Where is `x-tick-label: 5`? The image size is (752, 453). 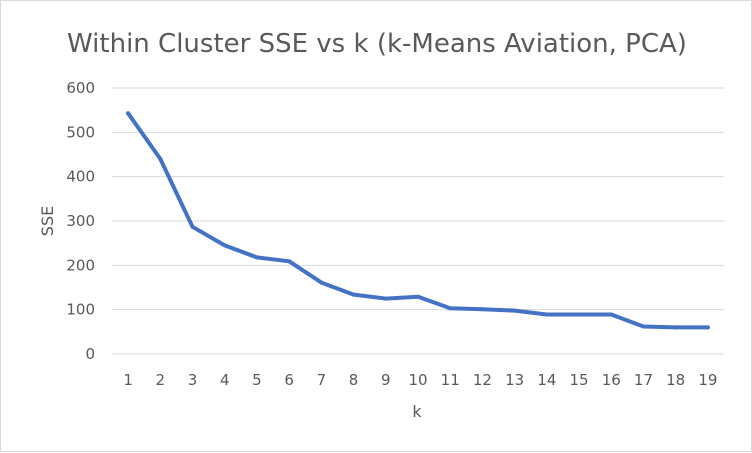
x-tick-label: 5 is located at coordinates (257, 380).